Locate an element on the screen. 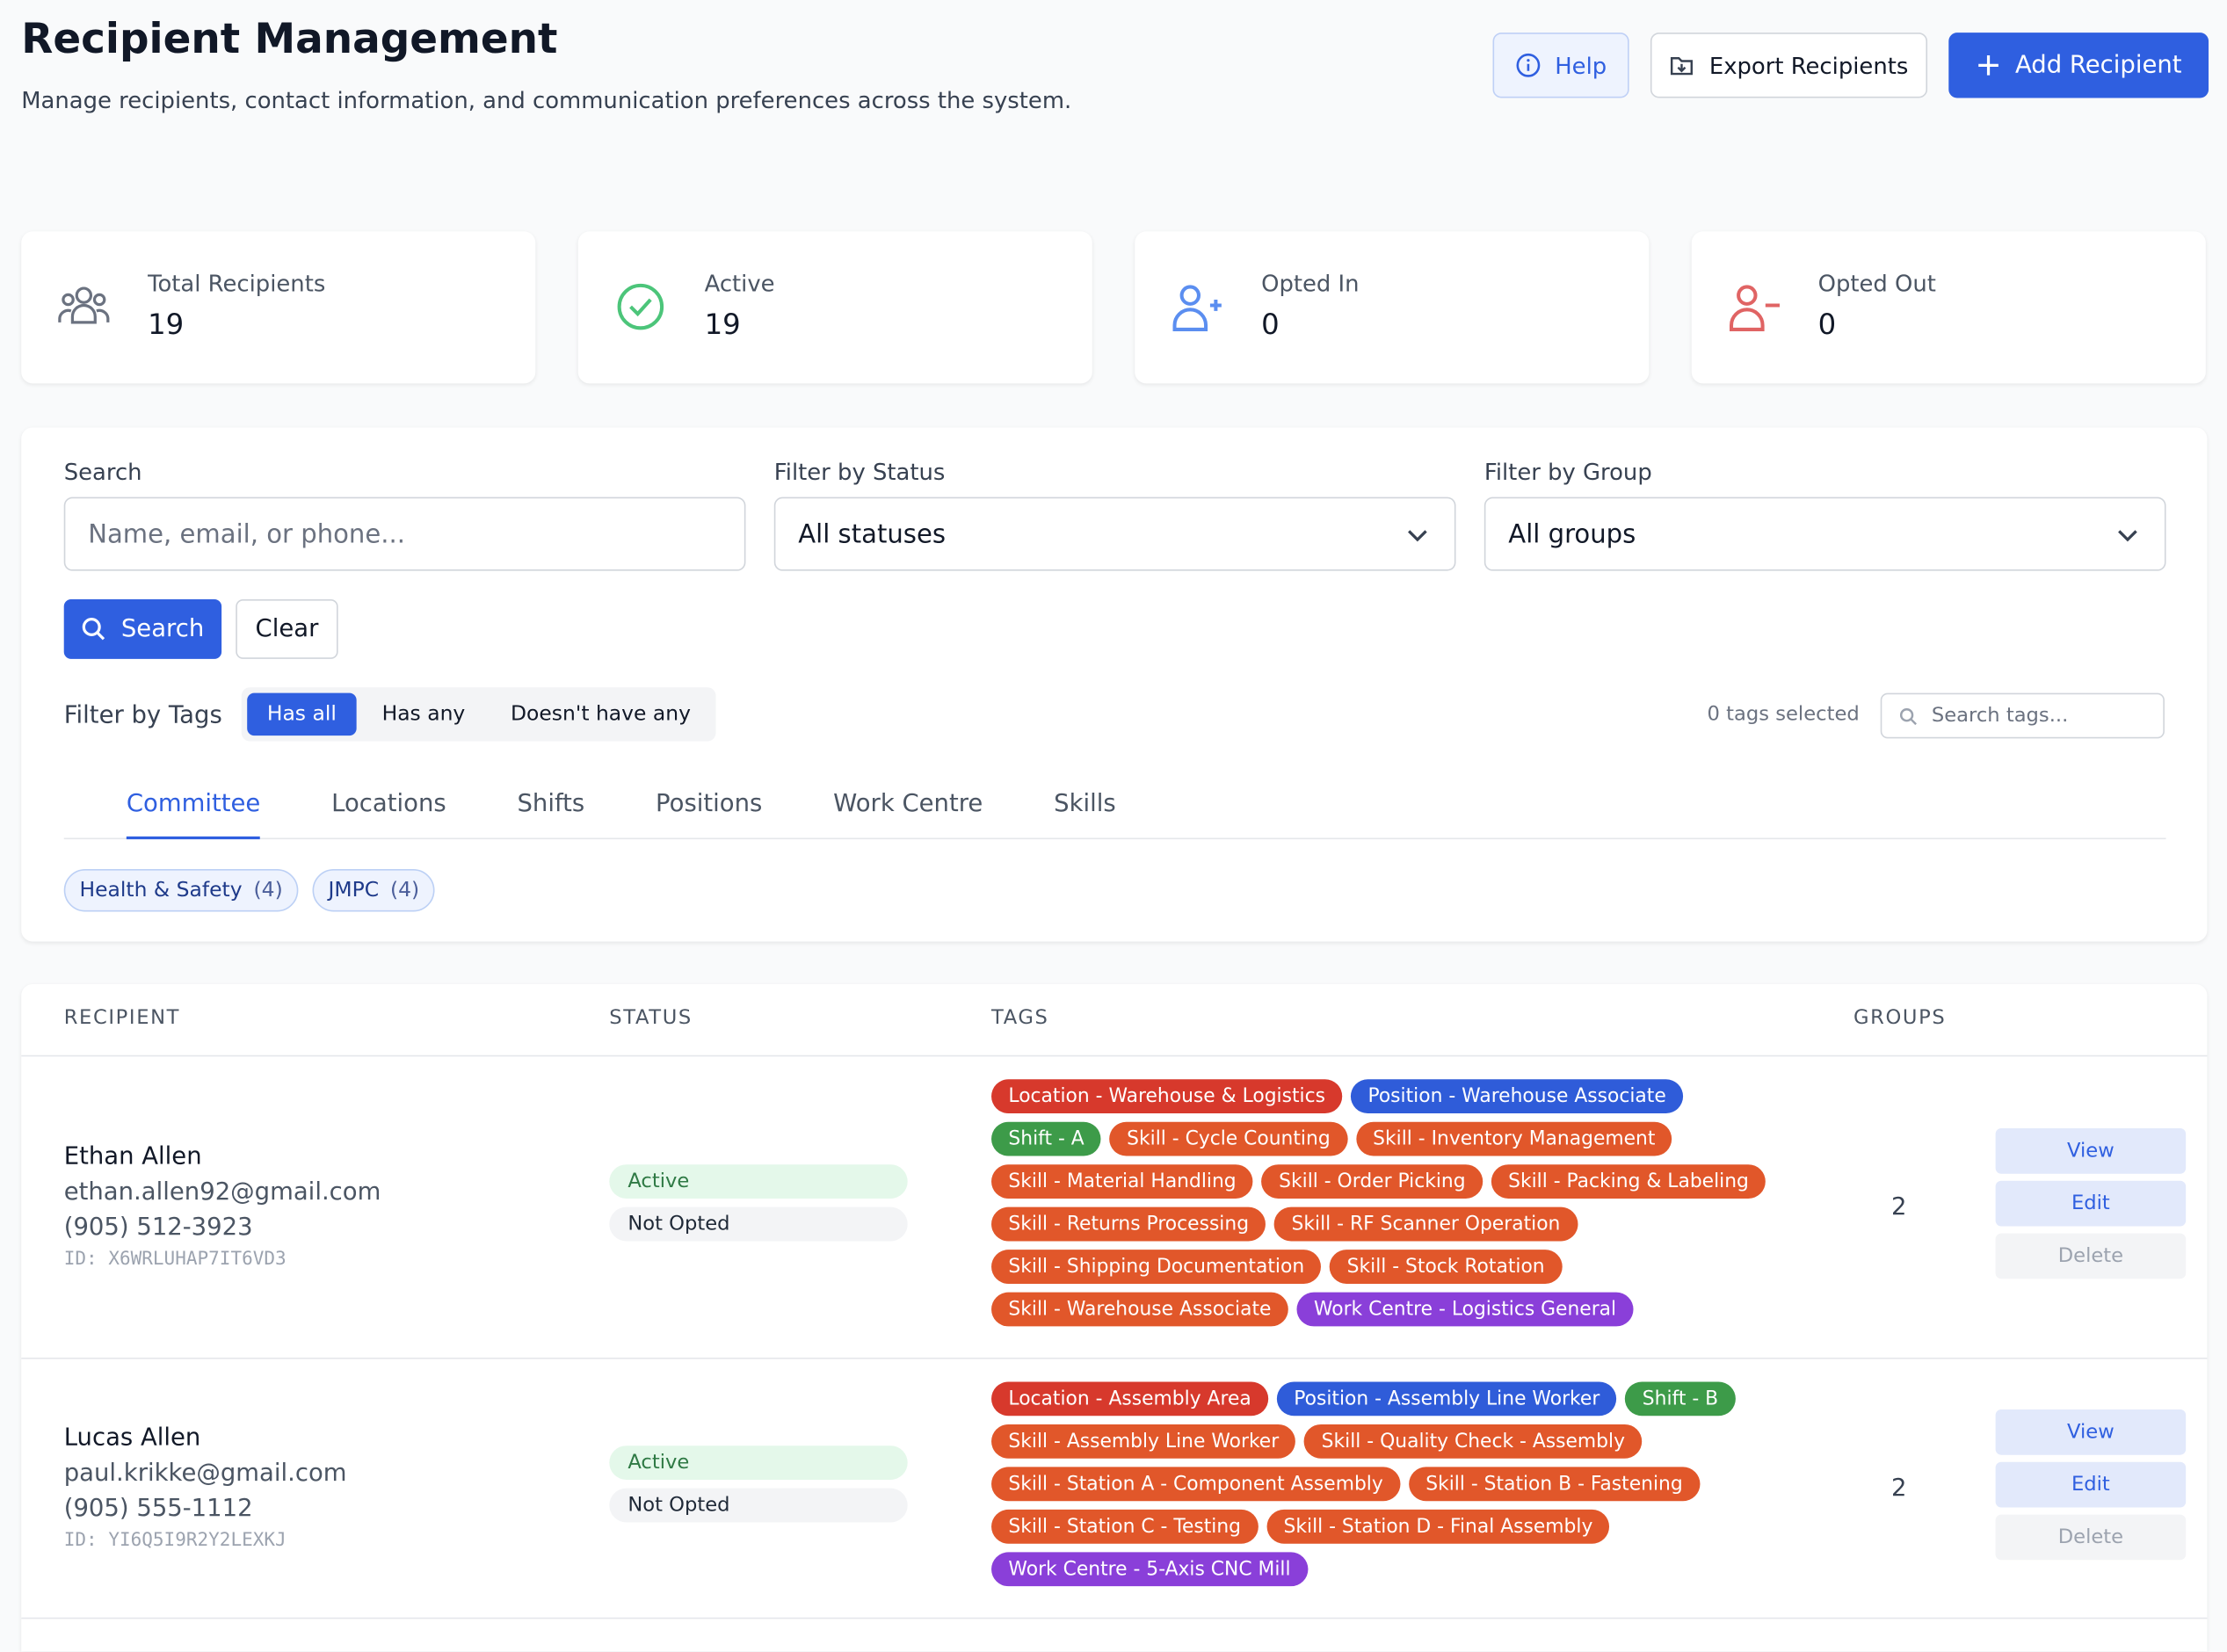 The image size is (2227, 1652). select-value: All statuses is located at coordinates (872, 534).